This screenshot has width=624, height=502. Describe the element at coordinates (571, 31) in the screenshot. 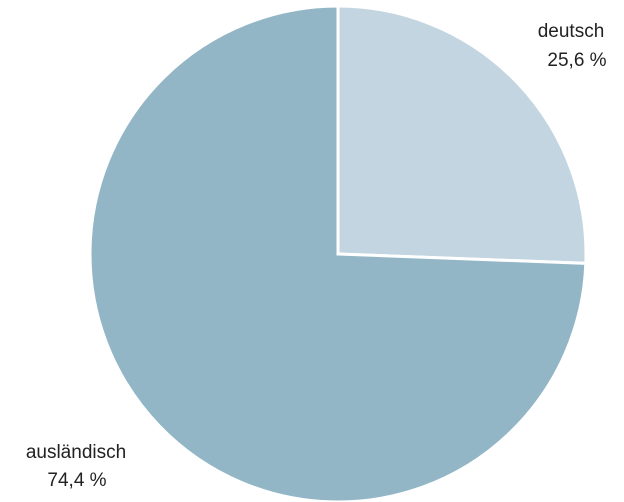

I see `slice-label-deutsch-name: deutsch` at that location.